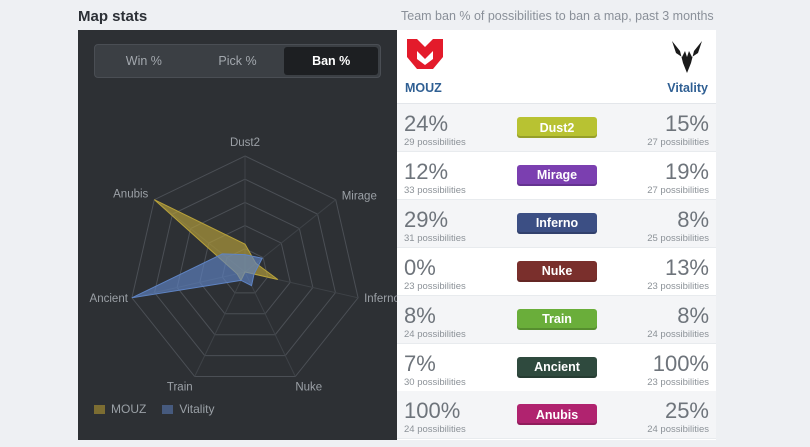 The width and height of the screenshot is (810, 447). I want to click on mouz-ban-pct: 29%, so click(426, 219).